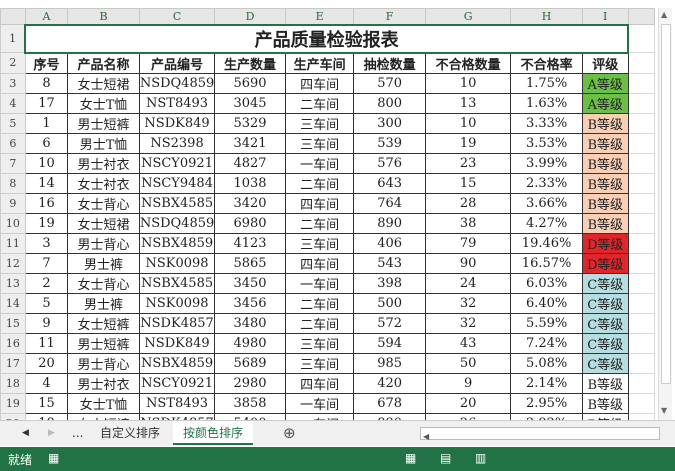  I want to click on row-header: 20, so click(13, 416).